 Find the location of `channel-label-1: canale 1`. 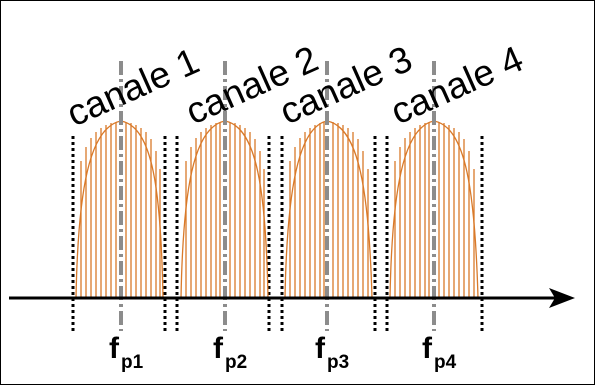

channel-label-1: canale 1 is located at coordinates (133, 87).